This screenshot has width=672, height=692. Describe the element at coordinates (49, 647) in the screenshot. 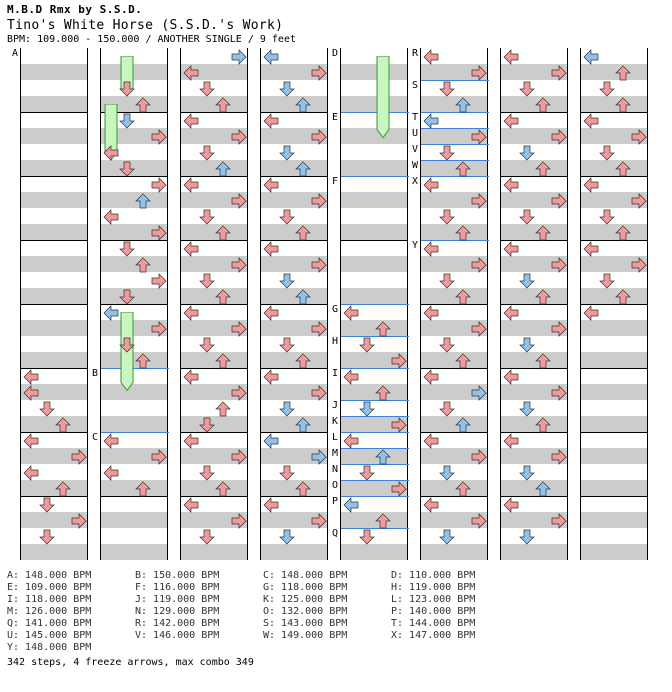

I see `bpm-legend-entry: Y: 148.000 BPM` at that location.